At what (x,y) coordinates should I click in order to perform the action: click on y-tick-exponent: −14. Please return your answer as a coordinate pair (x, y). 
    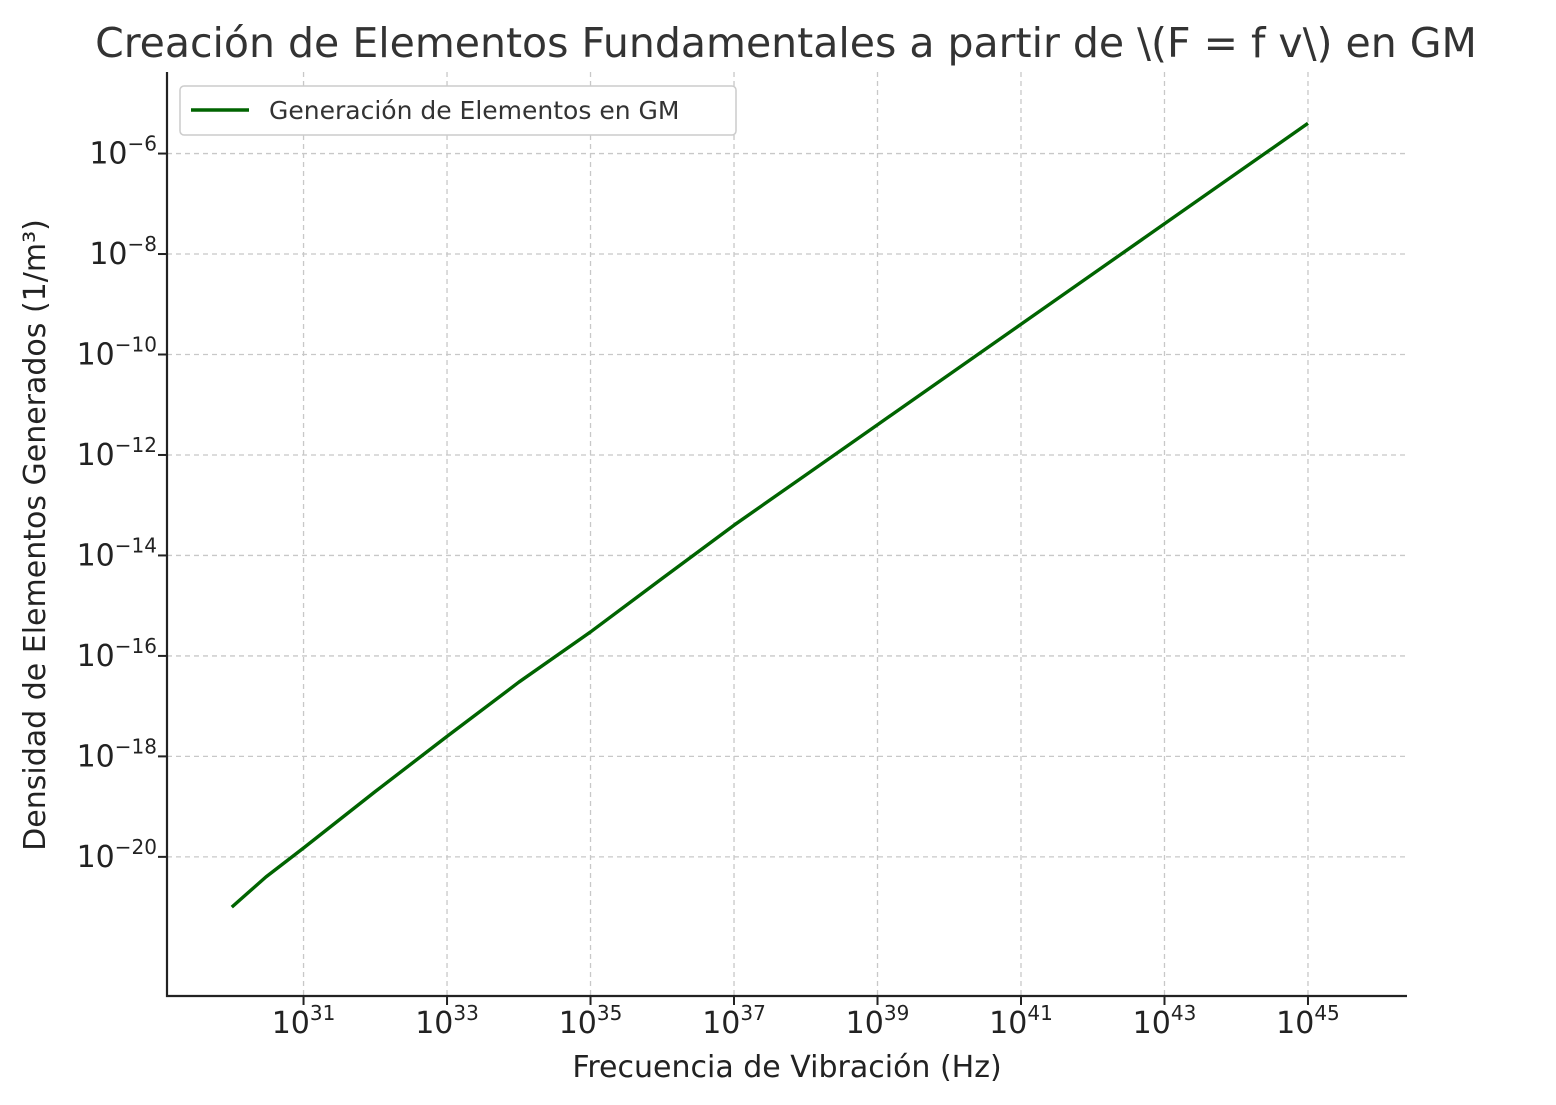
    Looking at the image, I should click on (136, 545).